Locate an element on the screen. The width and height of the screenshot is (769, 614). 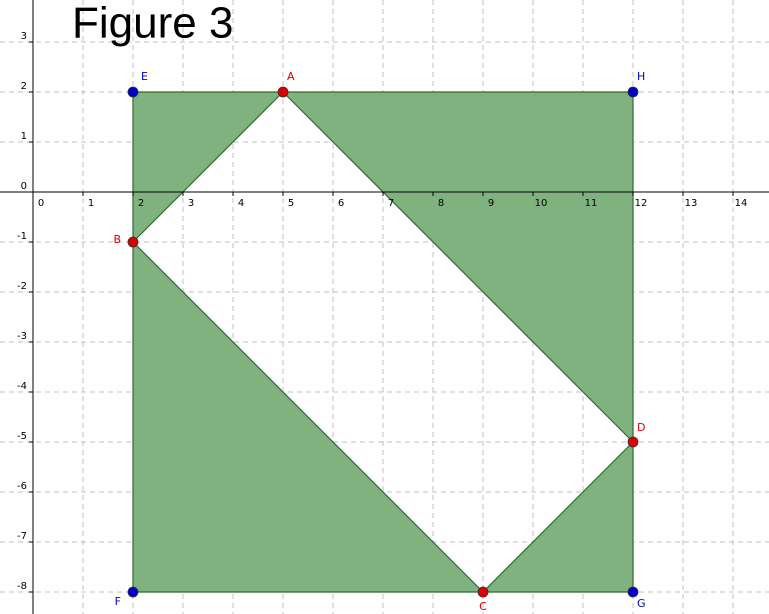
x-tick-label: 7 is located at coordinates (391, 203).